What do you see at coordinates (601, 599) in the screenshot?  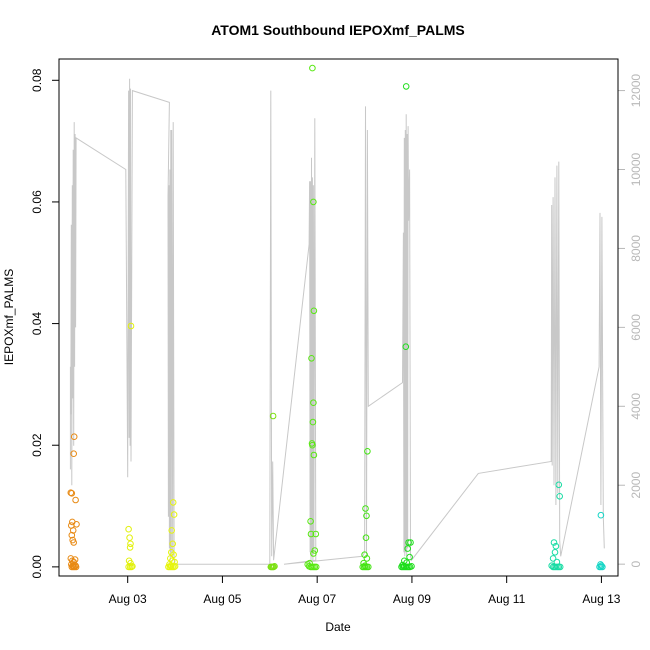 I see `x-tick-label-5: Aug 13` at bounding box center [601, 599].